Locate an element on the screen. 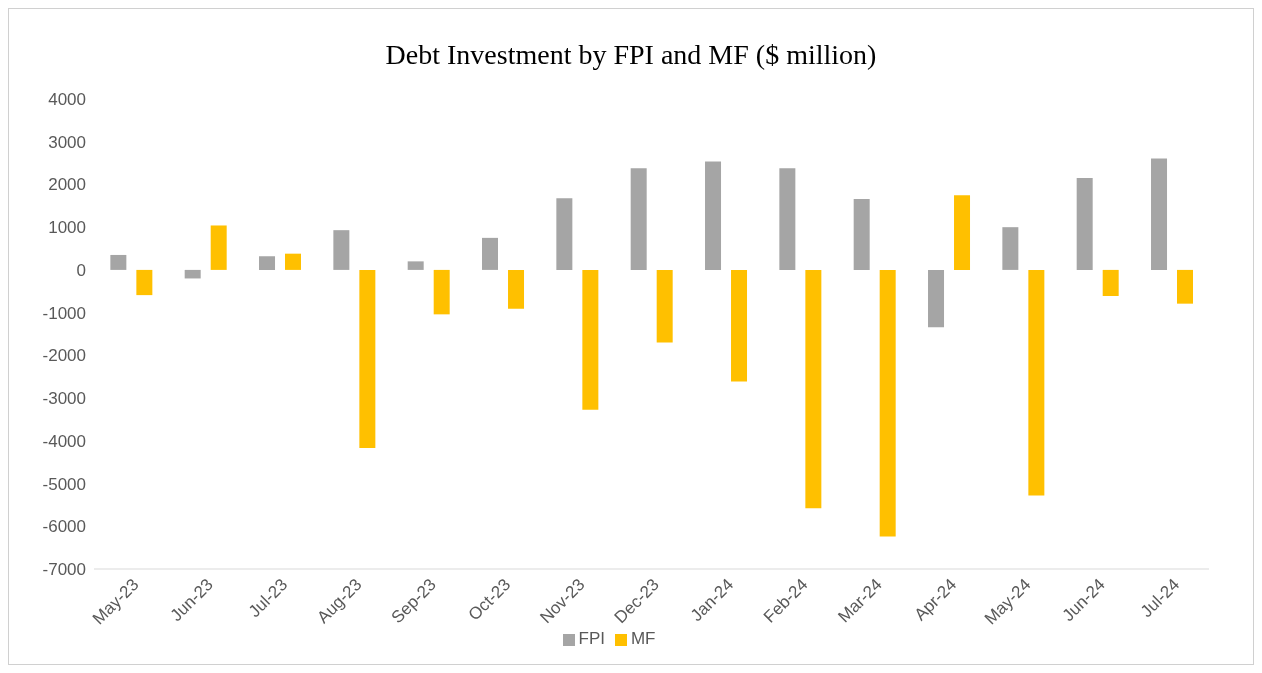  y-tick-label: 0 is located at coordinates (81, 270).